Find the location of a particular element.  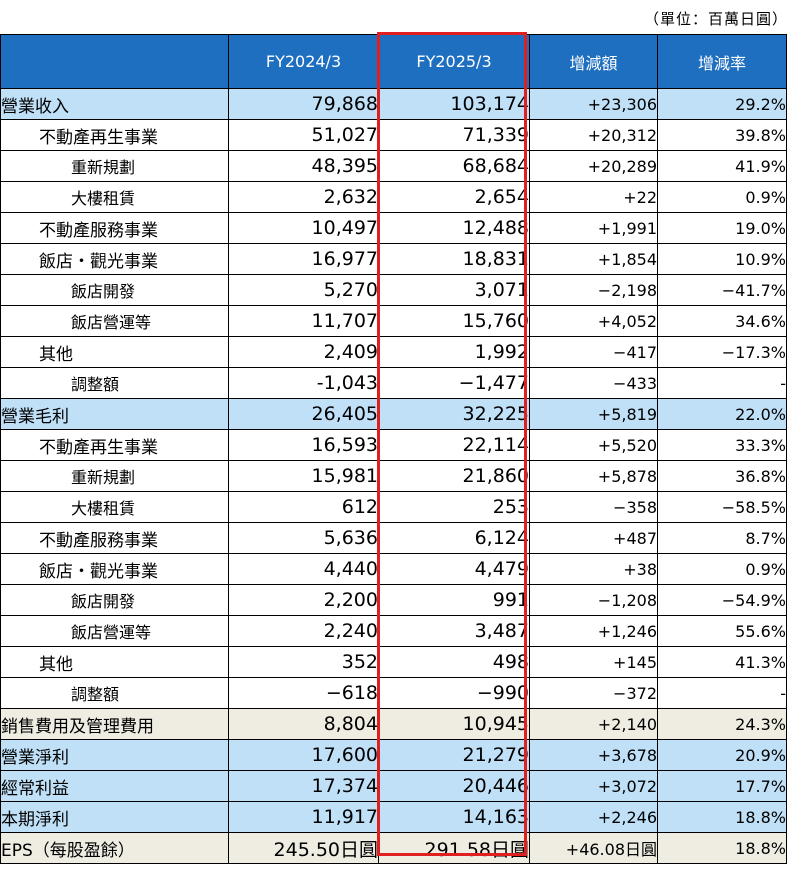

table-row: 飯店開發 5,270 3,071 −2,198 −41.7% is located at coordinates (393, 290).